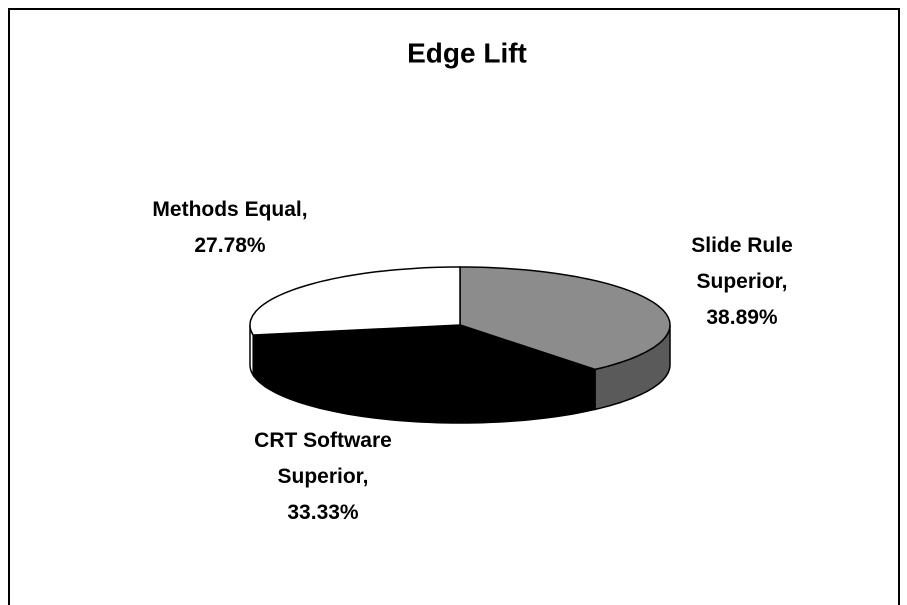 This screenshot has height=605, width=907. What do you see at coordinates (742, 263) in the screenshot?
I see `category-label: Slide Rule Superior,` at bounding box center [742, 263].